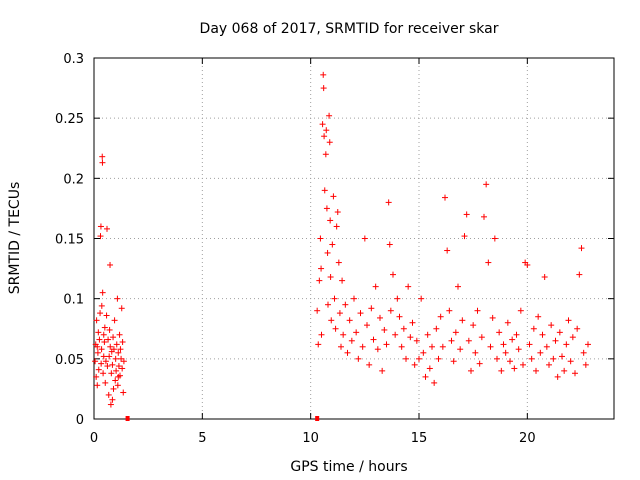 The width and height of the screenshot is (640, 480). What do you see at coordinates (73, 300) in the screenshot?
I see `y-tick-label: 0.1` at bounding box center [73, 300].